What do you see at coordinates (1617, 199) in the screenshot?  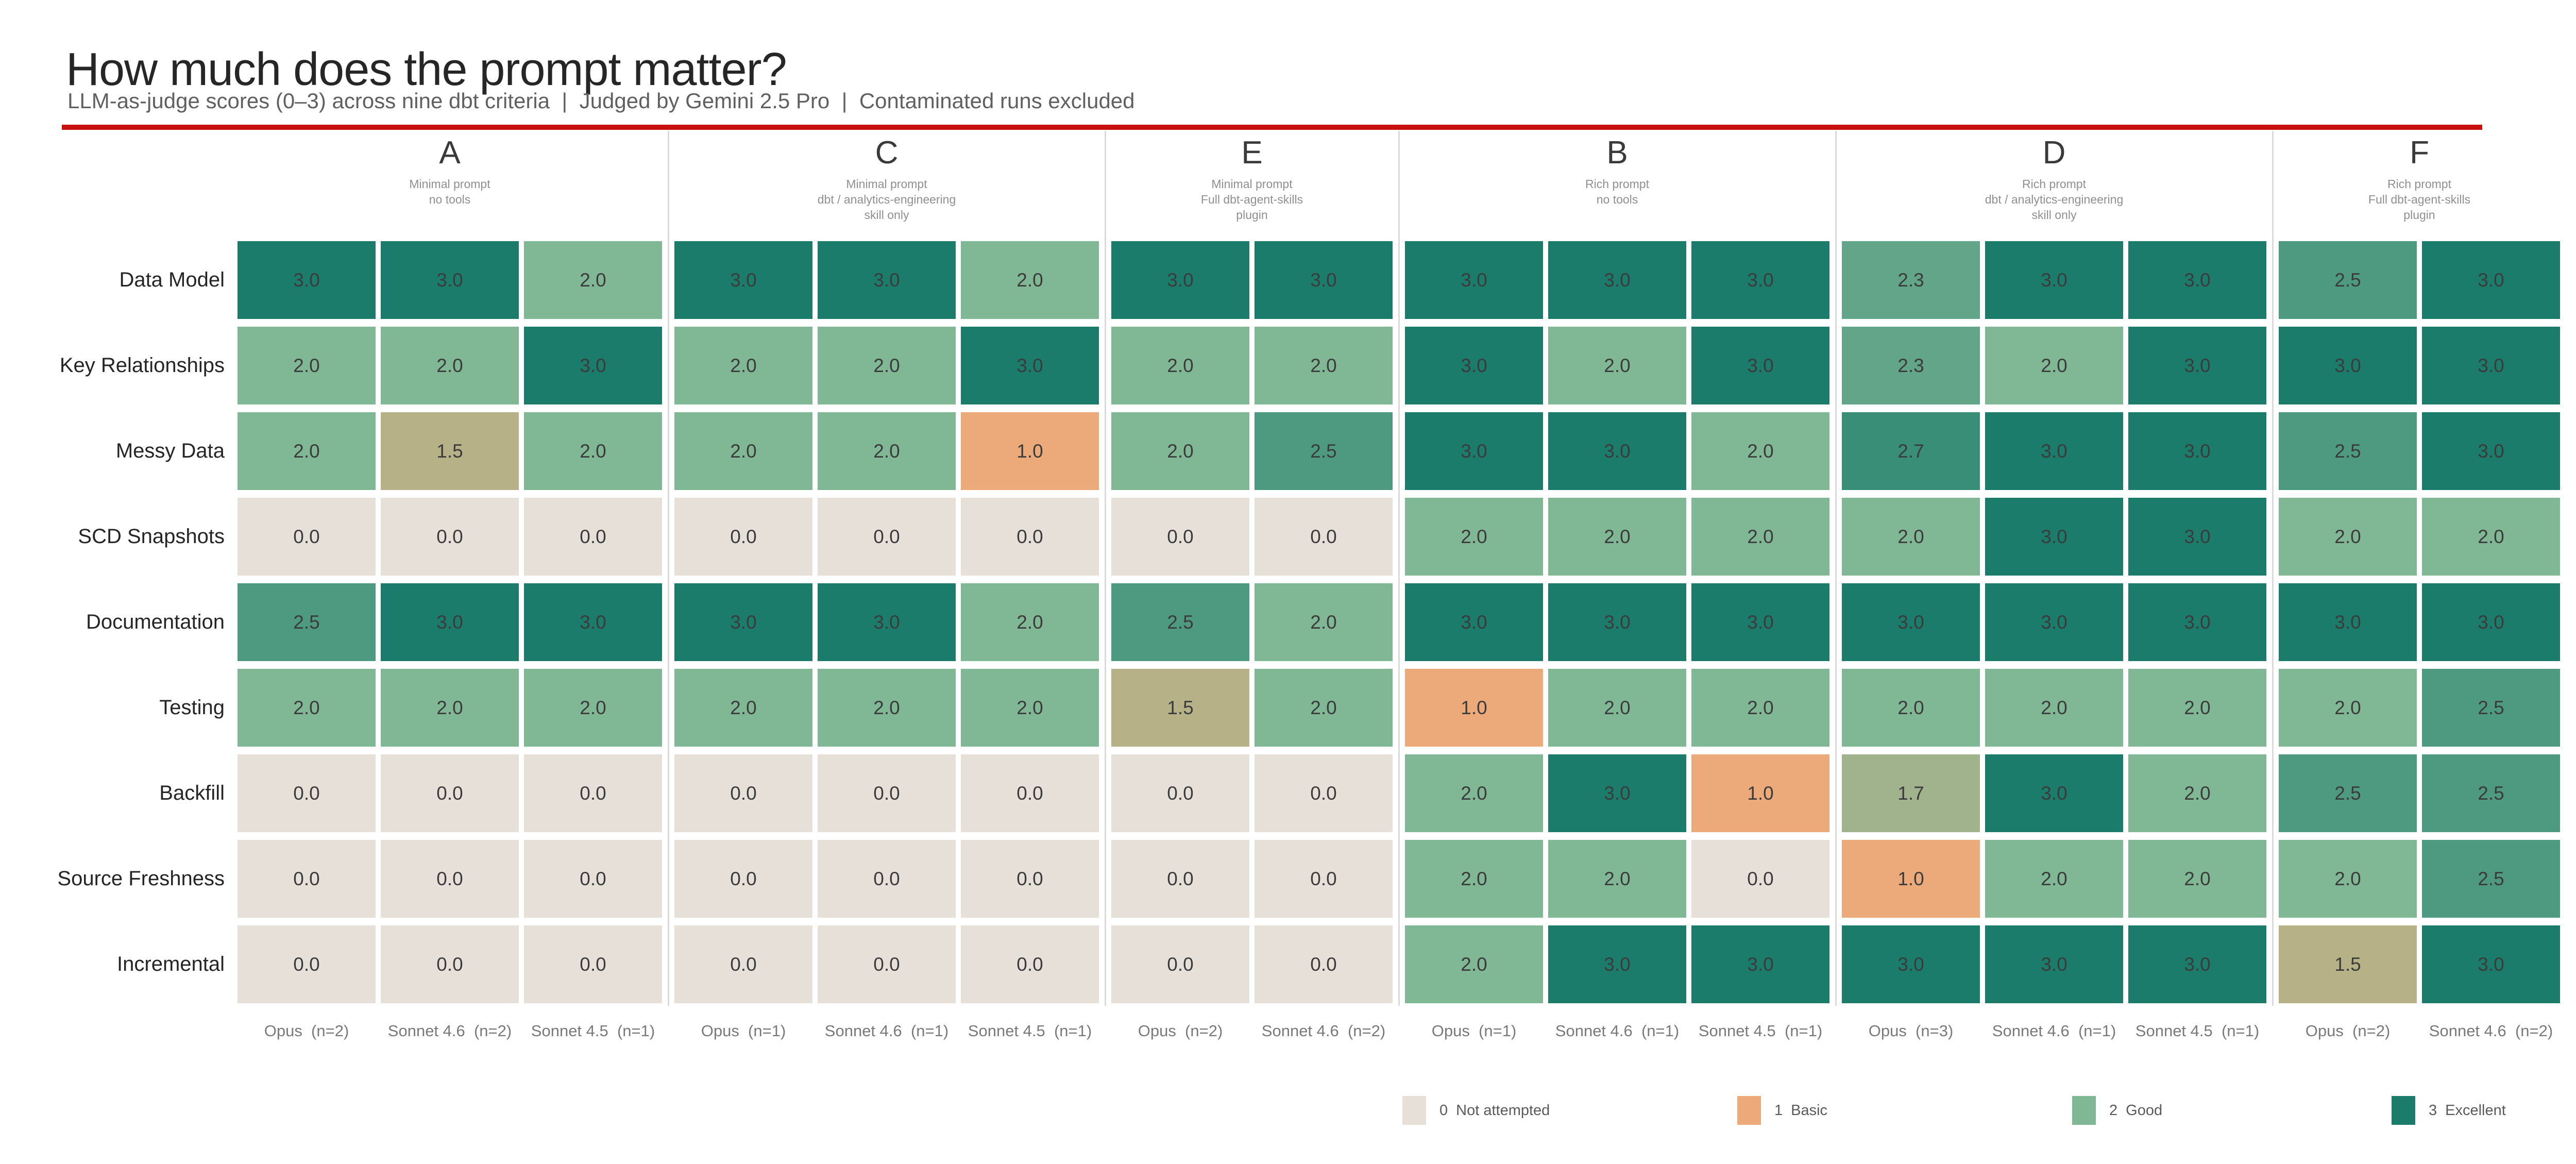 I see `group-desc-line: no tools` at bounding box center [1617, 199].